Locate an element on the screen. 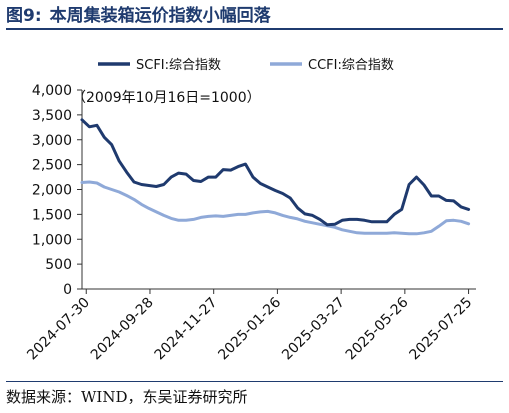  x-tick-label: 2025-01-26 is located at coordinates (249, 328).